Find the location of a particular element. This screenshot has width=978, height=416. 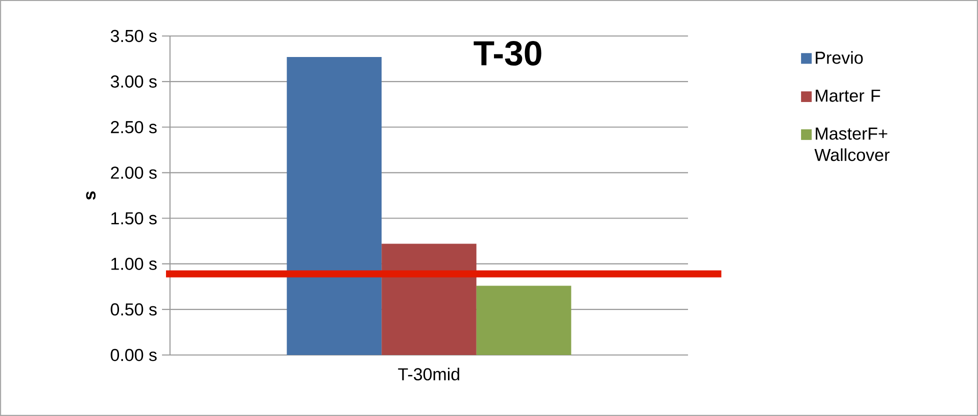

y-tick-label: 0.50 s is located at coordinates (133, 309).